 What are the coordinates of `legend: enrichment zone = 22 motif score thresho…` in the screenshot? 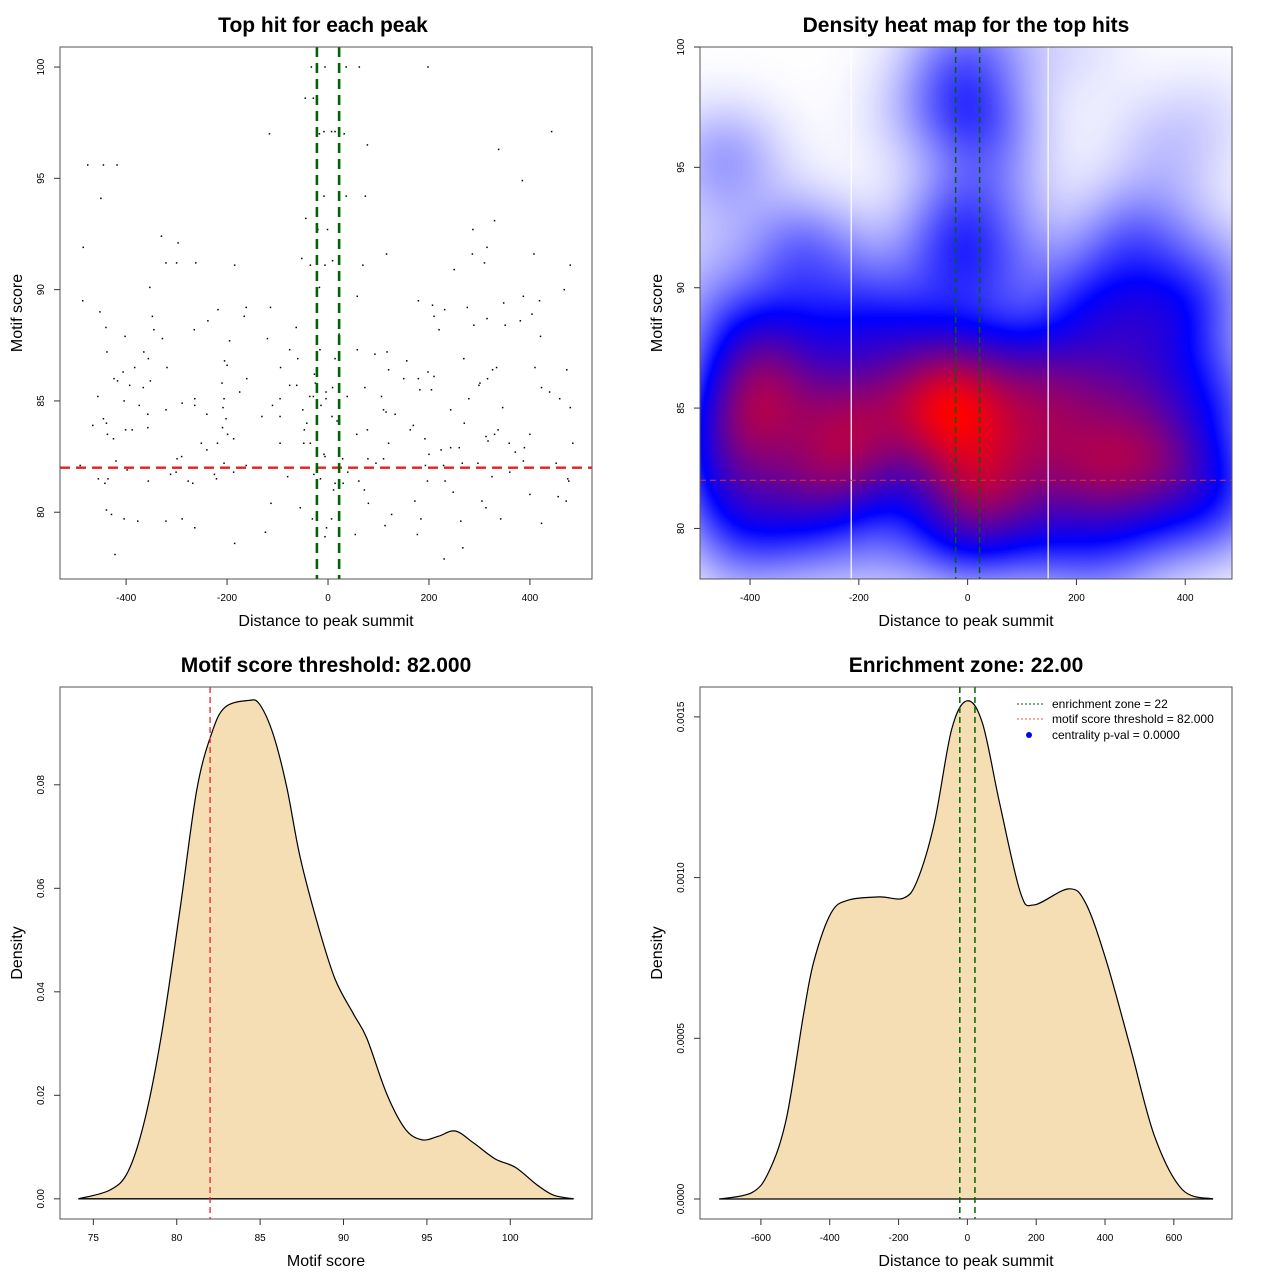 It's located at (1115, 719).